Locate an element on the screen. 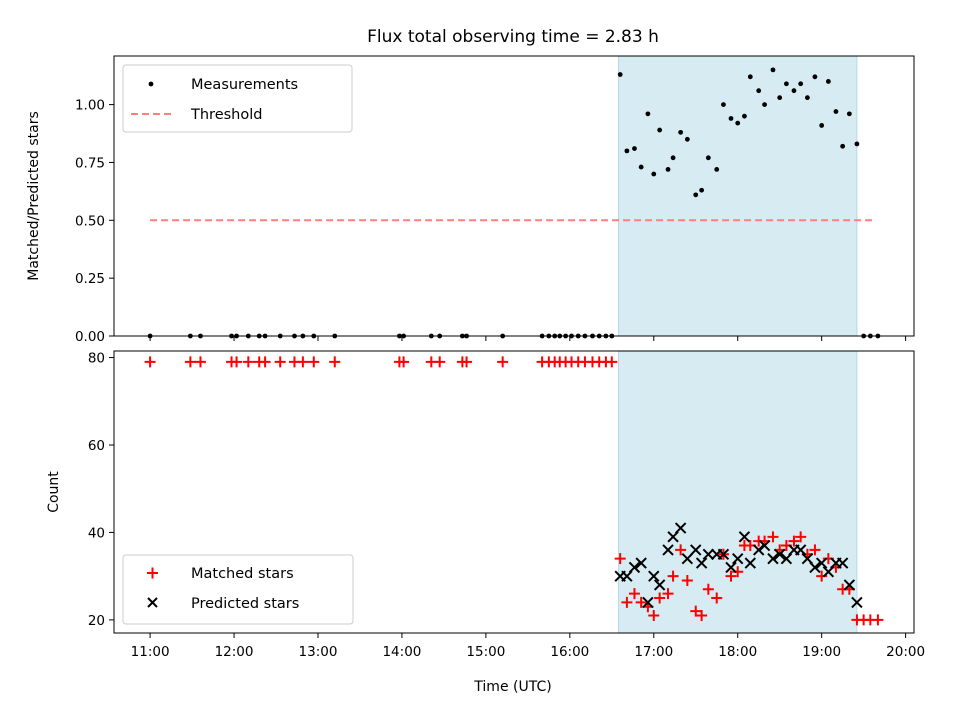  top-legend: Measurements Threshold is located at coordinates (237, 98).